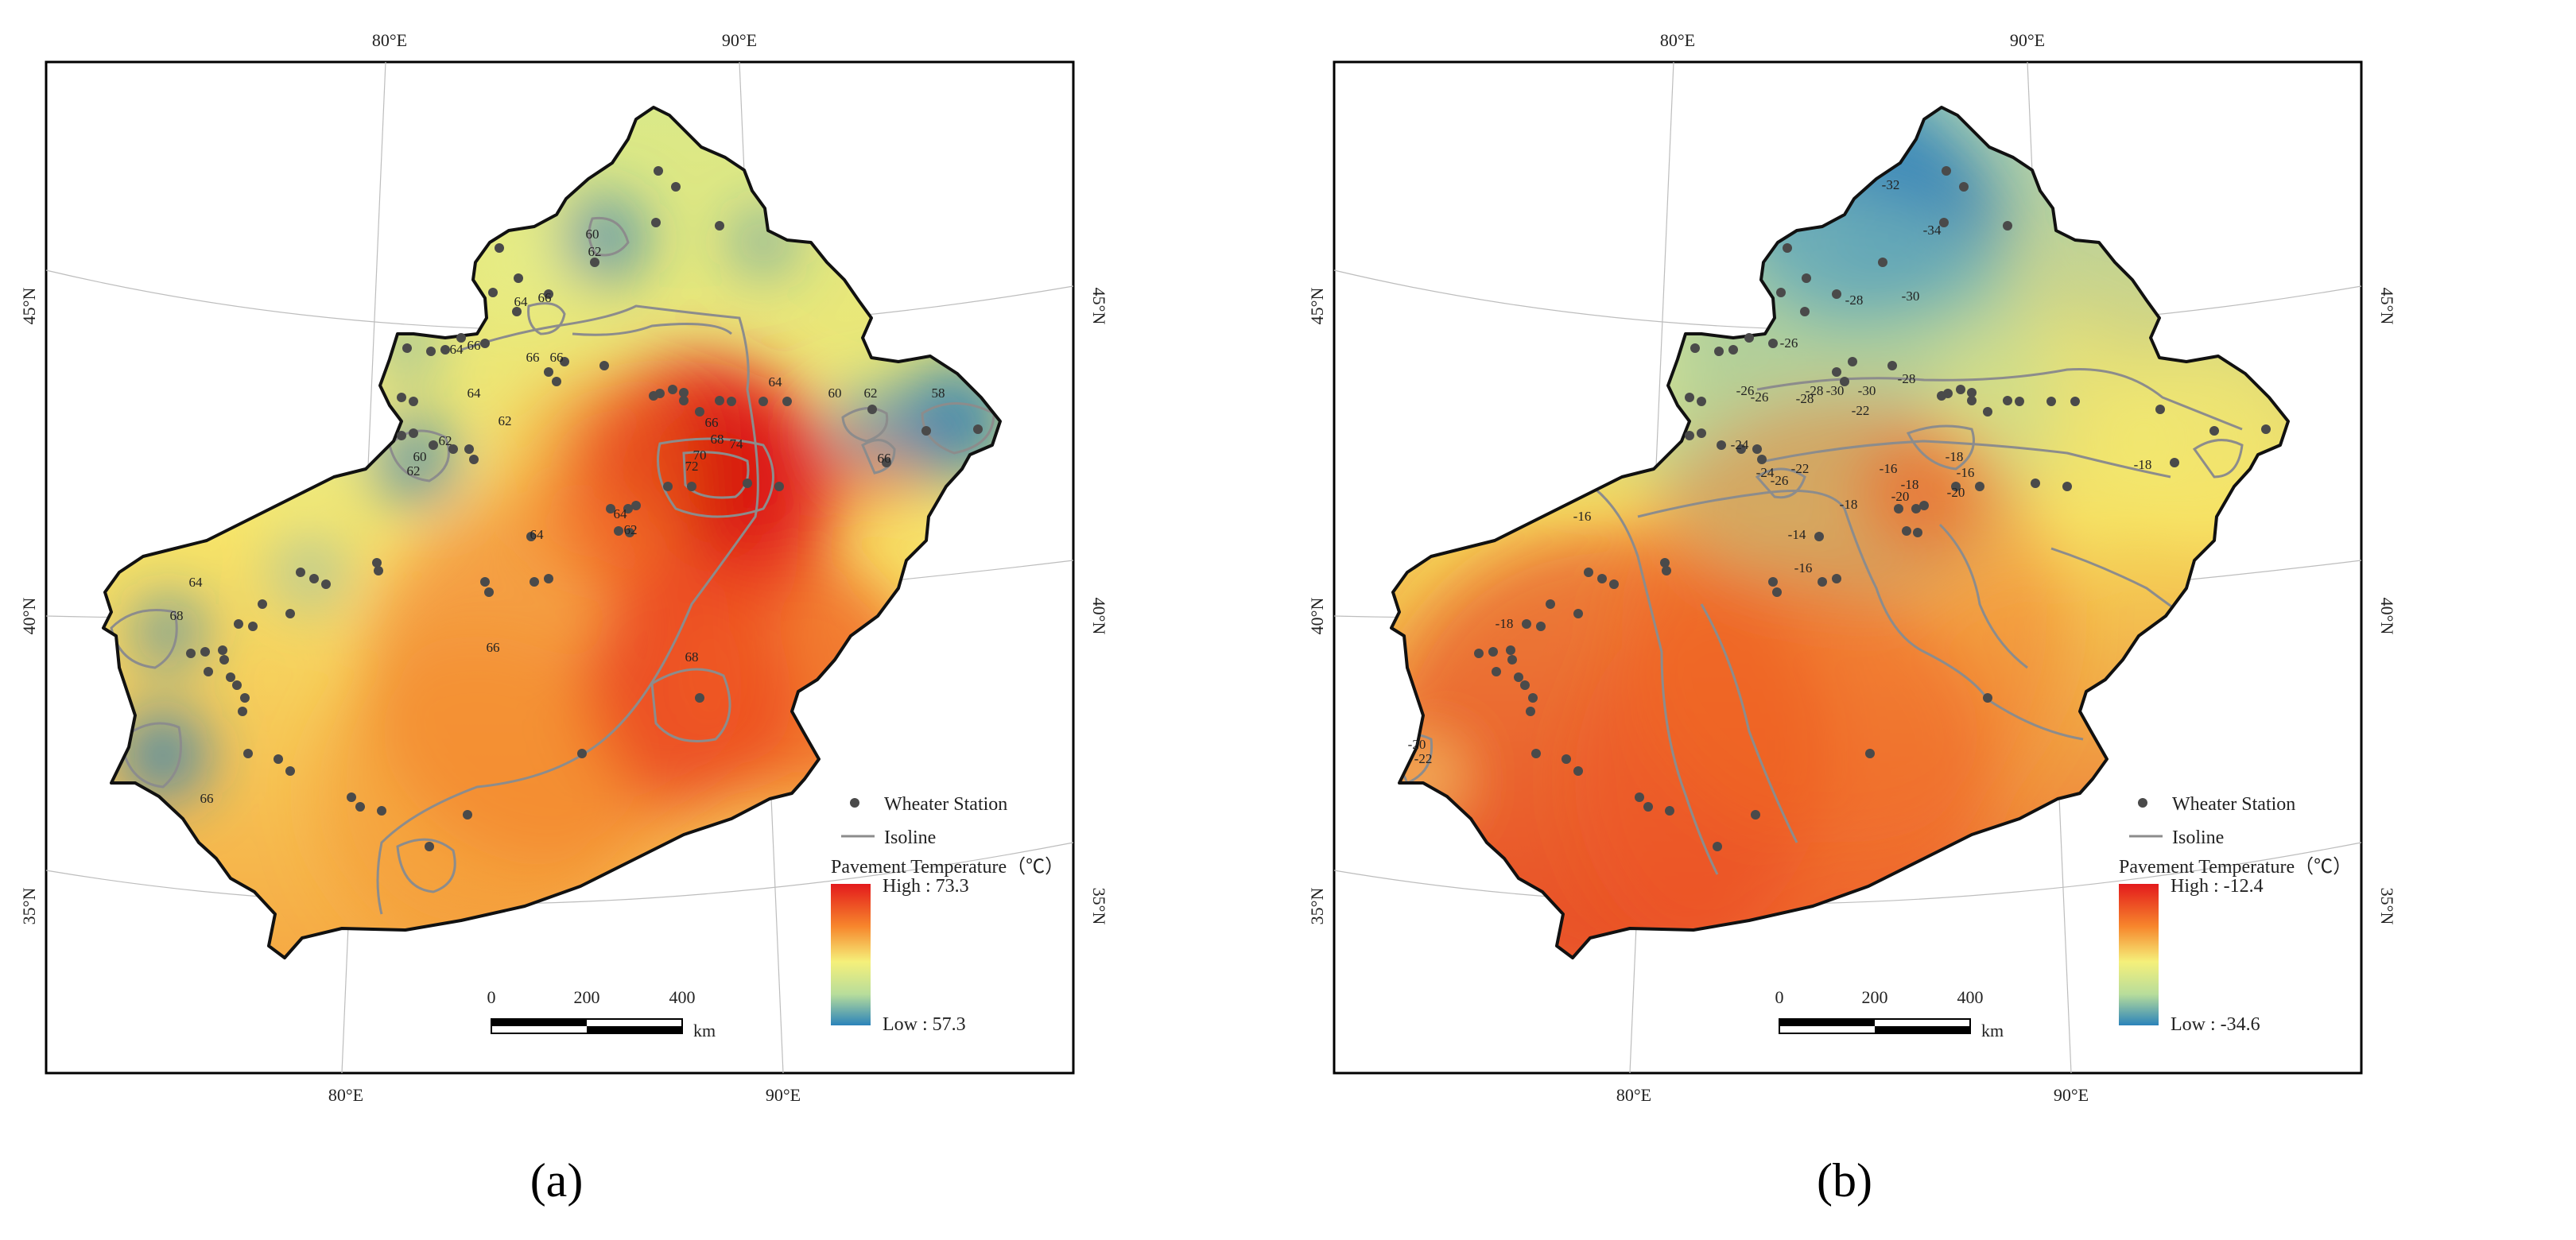  What do you see at coordinates (2217, 886) in the screenshot?
I see `legend-high: High : -12.4` at bounding box center [2217, 886].